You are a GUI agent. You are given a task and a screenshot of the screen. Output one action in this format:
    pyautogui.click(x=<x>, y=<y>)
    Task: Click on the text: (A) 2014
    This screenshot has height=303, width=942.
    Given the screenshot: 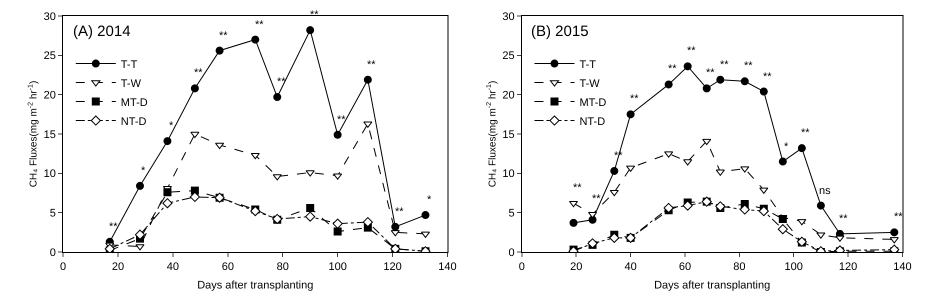 What is the action you would take?
    pyautogui.click(x=102, y=31)
    